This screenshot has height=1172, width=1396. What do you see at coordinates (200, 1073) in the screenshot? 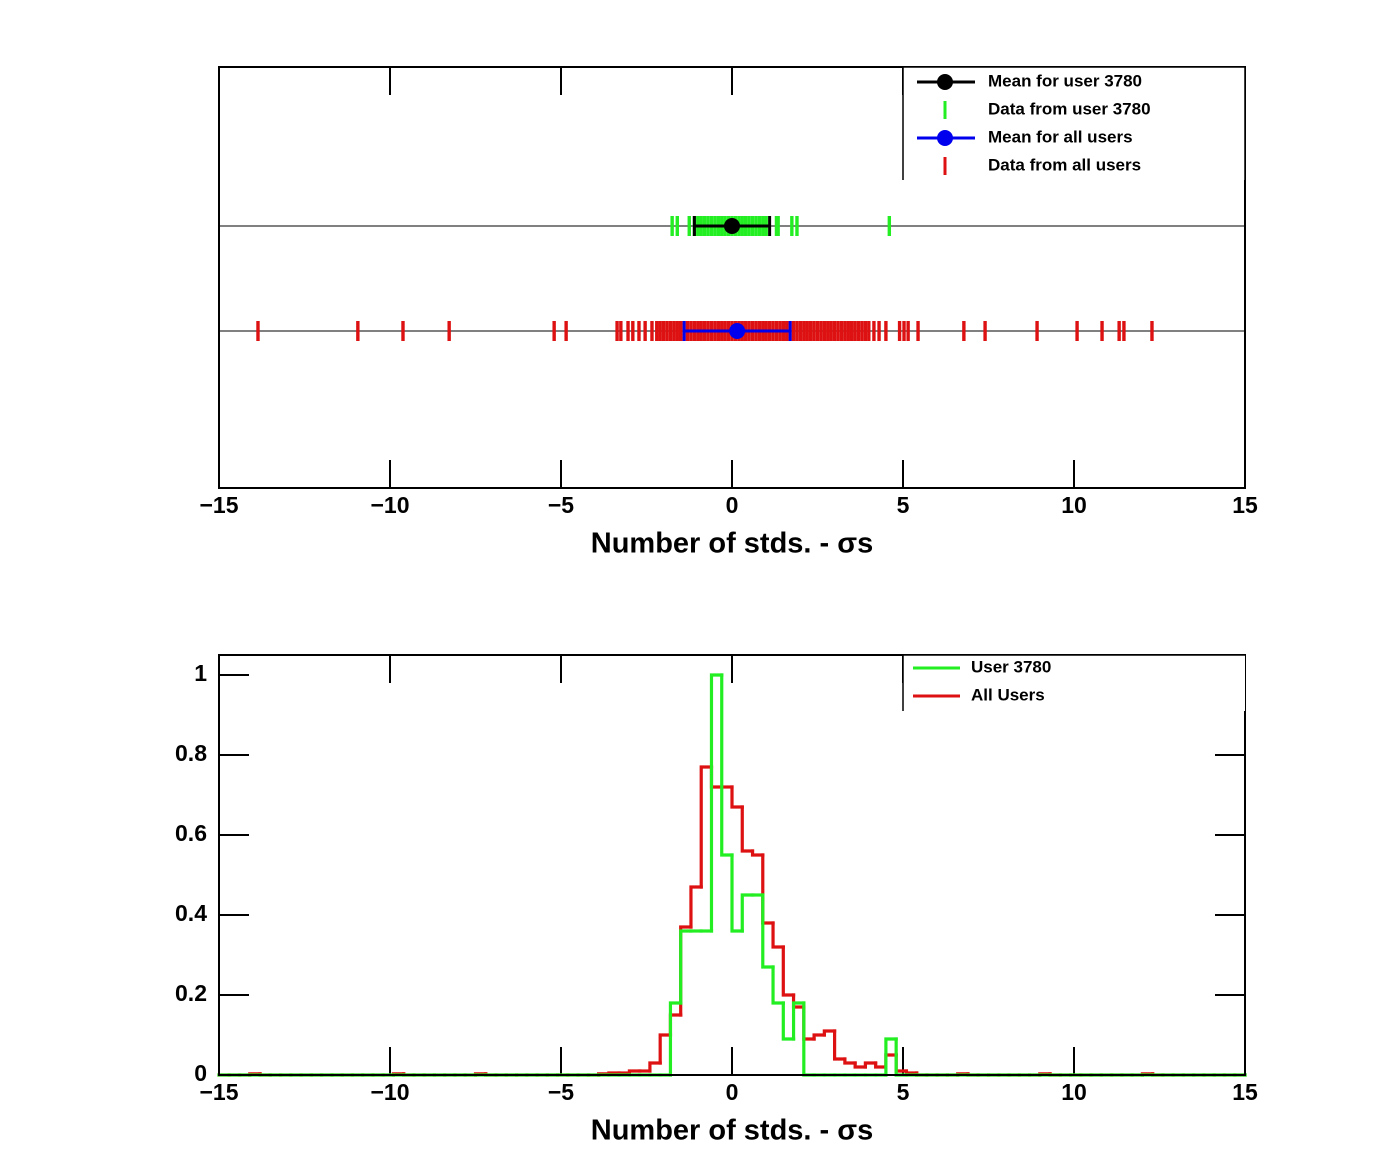
I see `y-tick-label: 0` at bounding box center [200, 1073].